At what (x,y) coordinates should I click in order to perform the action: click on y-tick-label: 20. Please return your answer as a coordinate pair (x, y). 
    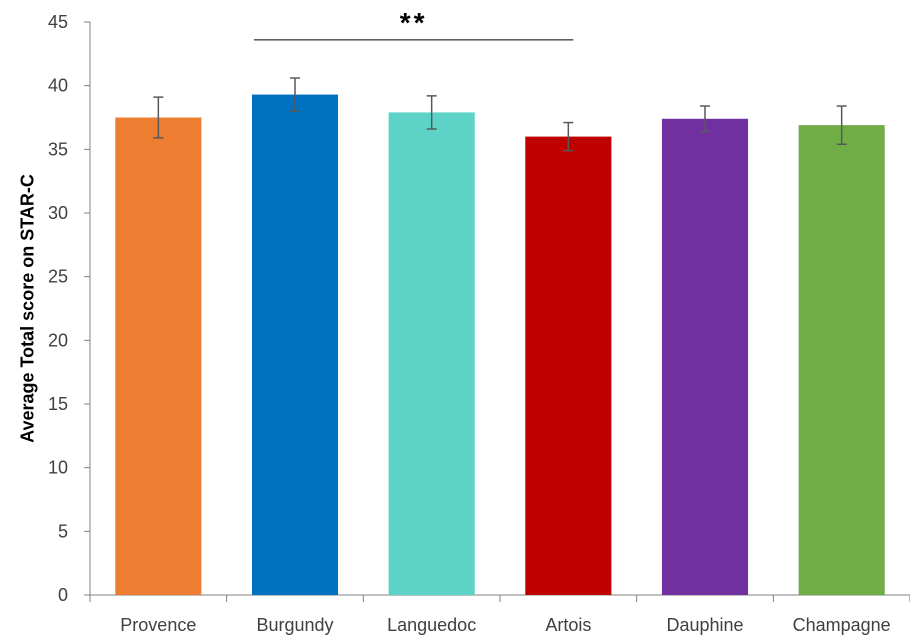
    Looking at the image, I should click on (58, 340).